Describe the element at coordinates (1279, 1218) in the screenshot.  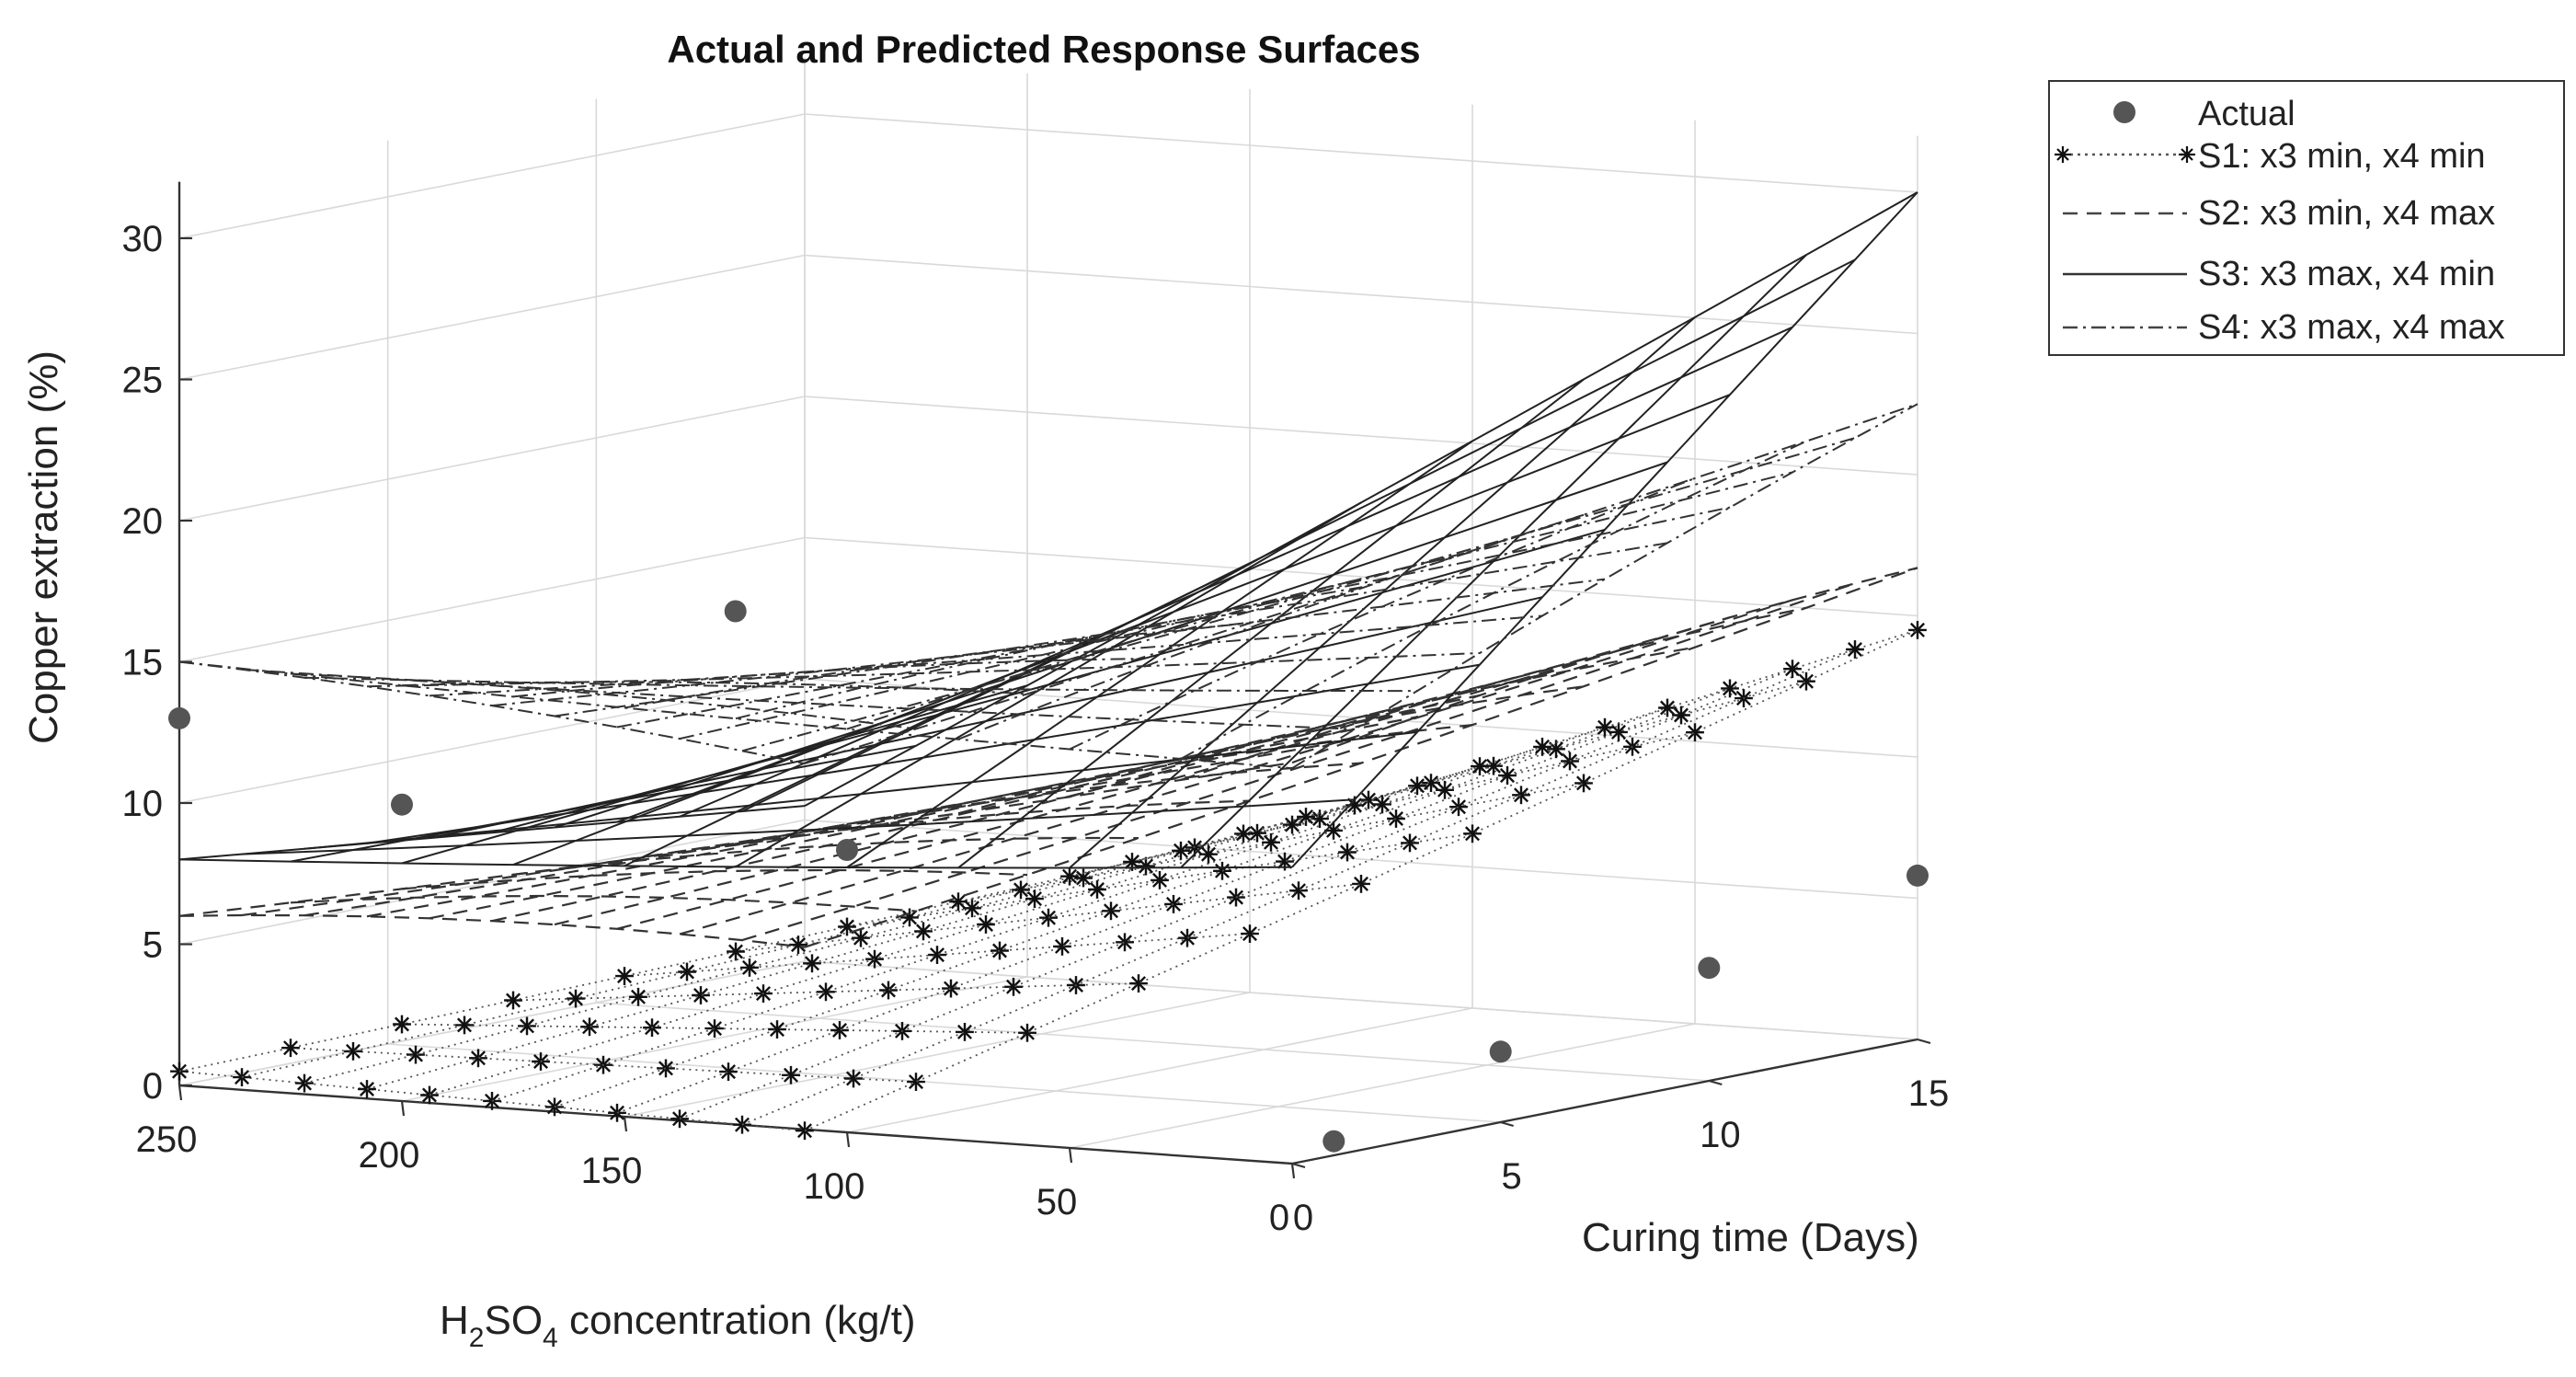
I see `x-tick-label: 0` at that location.